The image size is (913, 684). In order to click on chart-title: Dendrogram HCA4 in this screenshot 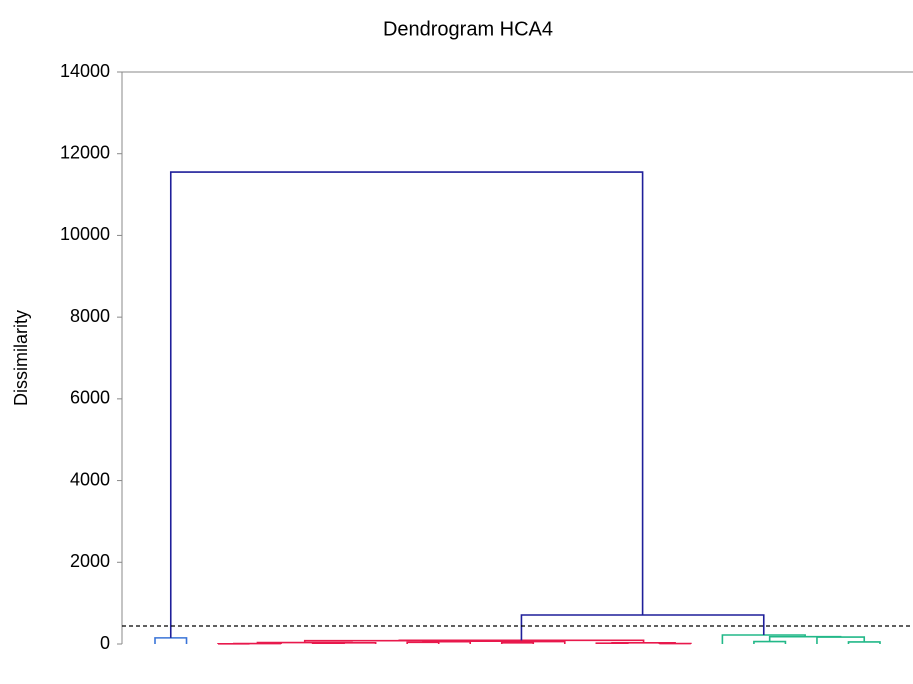, I will do `click(468, 29)`.